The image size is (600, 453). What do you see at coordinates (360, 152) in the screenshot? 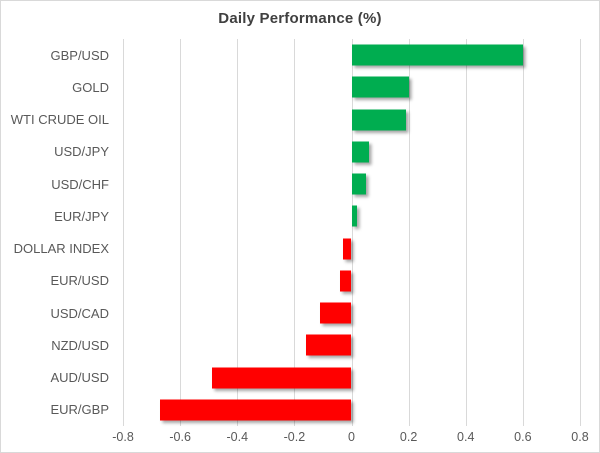
I see `bar-usd-jpy` at bounding box center [360, 152].